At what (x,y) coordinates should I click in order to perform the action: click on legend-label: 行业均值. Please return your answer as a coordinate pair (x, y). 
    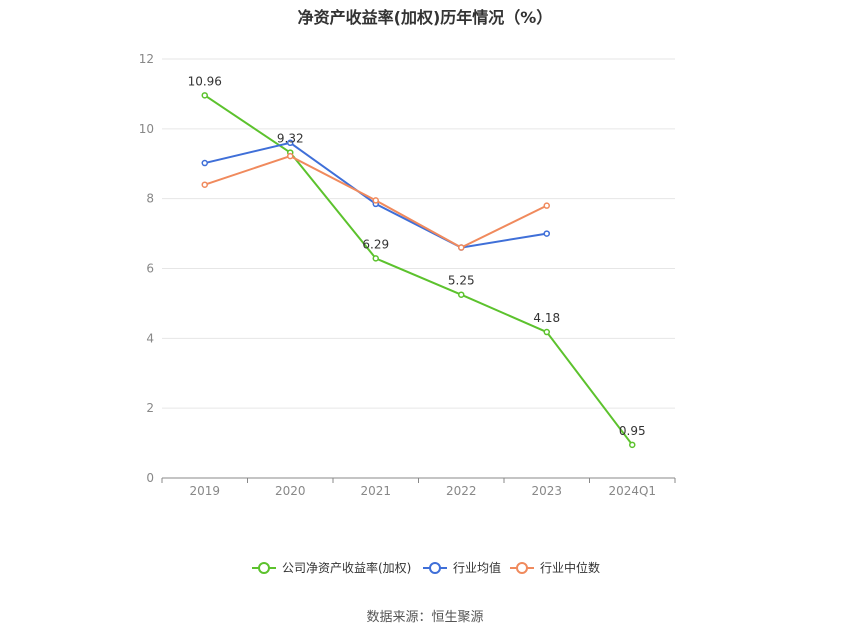
    Looking at the image, I should click on (477, 567).